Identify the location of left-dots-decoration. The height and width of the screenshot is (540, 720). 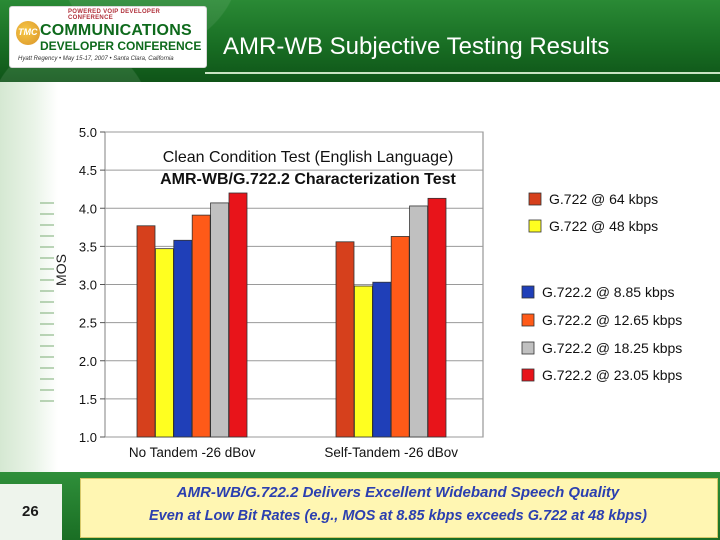
(47, 302).